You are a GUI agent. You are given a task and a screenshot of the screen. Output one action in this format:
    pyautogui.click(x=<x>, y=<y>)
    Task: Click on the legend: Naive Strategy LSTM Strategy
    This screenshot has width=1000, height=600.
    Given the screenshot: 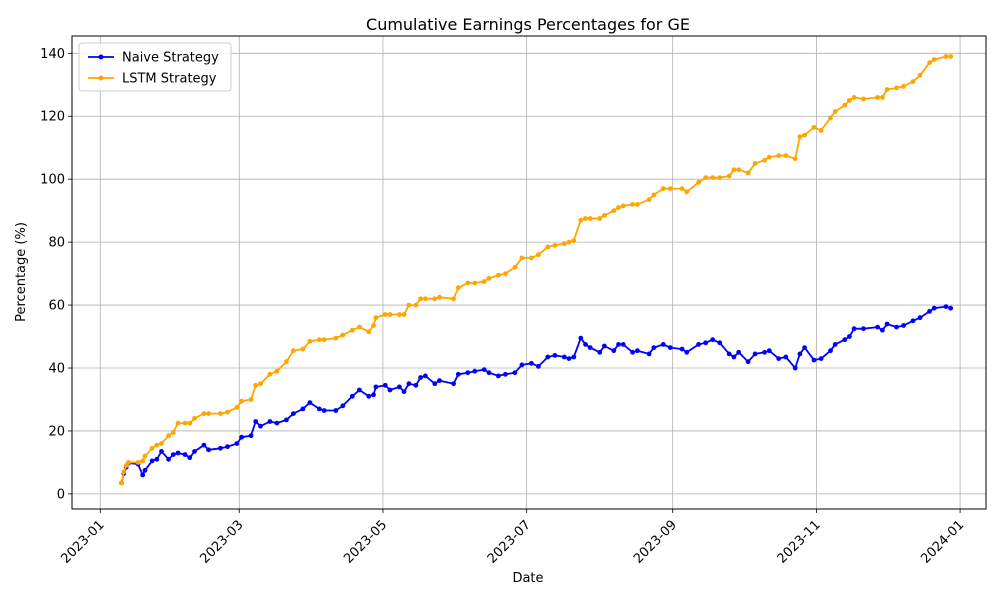 What is the action you would take?
    pyautogui.click(x=155, y=67)
    